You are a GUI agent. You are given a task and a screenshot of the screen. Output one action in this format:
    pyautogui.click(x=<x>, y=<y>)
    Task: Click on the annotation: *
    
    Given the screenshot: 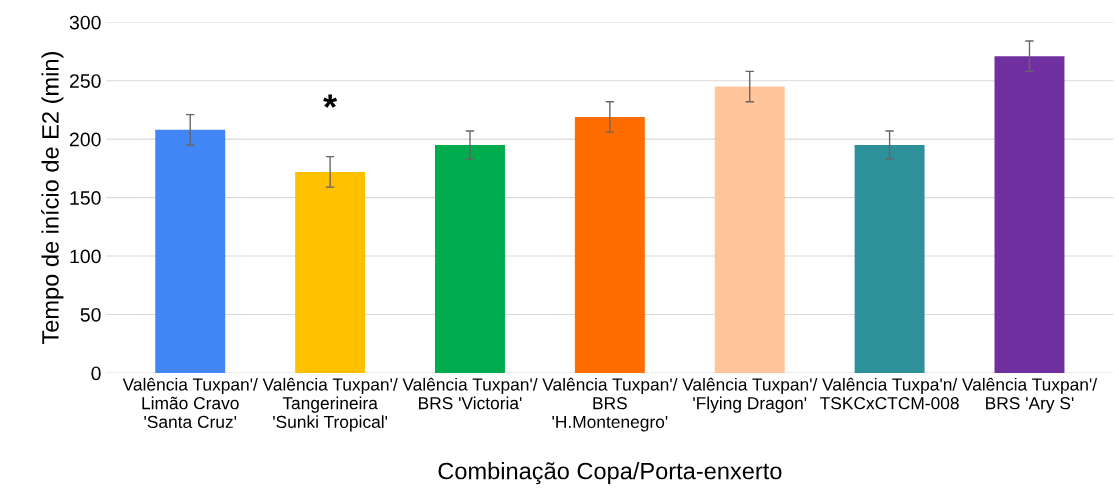 What is the action you would take?
    pyautogui.click(x=330, y=101)
    